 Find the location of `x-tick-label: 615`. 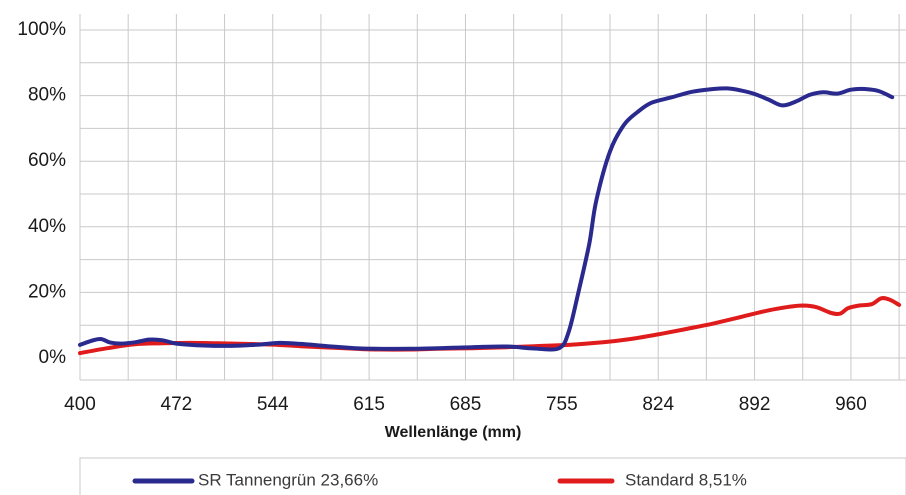

x-tick-label: 615 is located at coordinates (369, 404).